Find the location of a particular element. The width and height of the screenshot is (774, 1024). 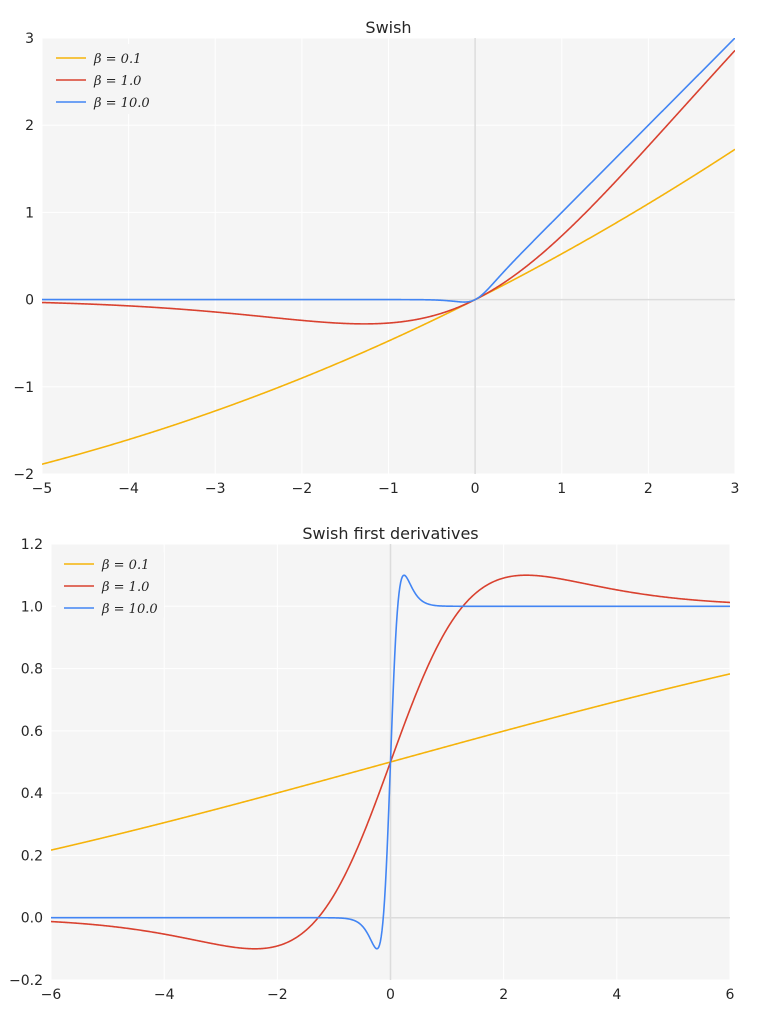

y-tick-label: 0.6 is located at coordinates (32, 732).